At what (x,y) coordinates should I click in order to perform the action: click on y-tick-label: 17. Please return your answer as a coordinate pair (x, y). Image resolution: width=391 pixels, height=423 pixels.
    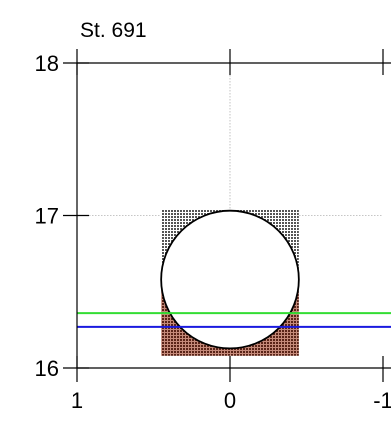
    Looking at the image, I should click on (47, 216).